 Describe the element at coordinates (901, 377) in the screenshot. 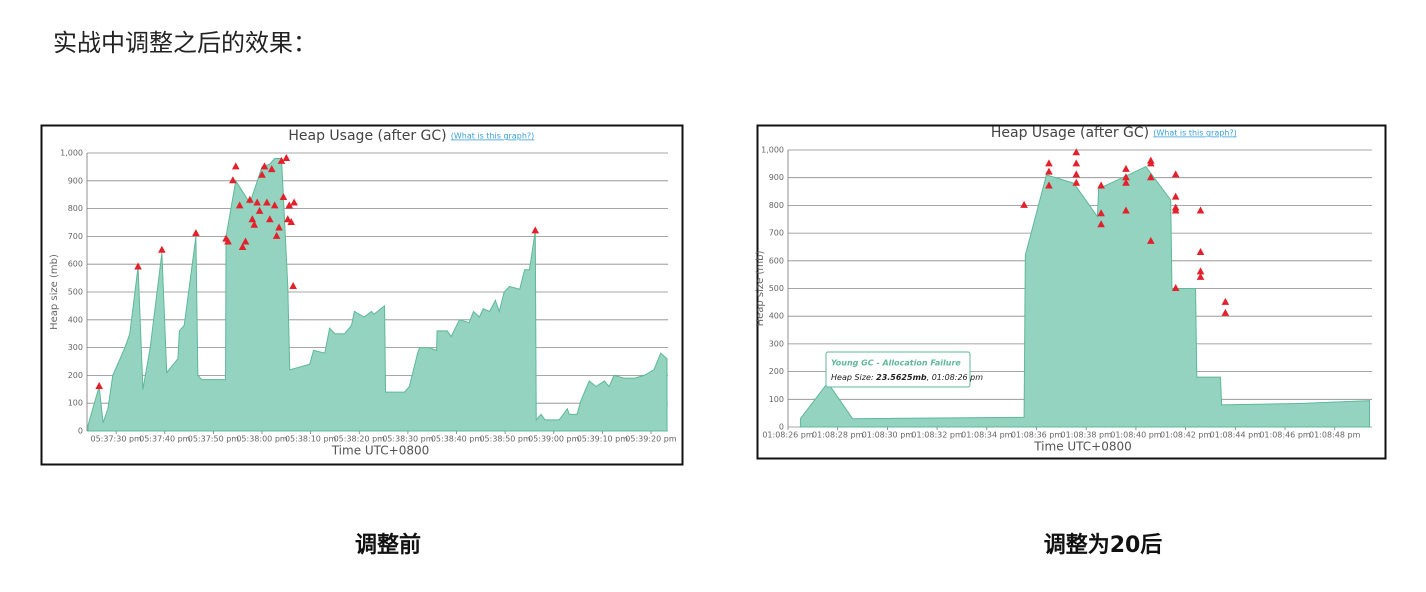

I see `tooltip-part: 23.5625mb` at that location.